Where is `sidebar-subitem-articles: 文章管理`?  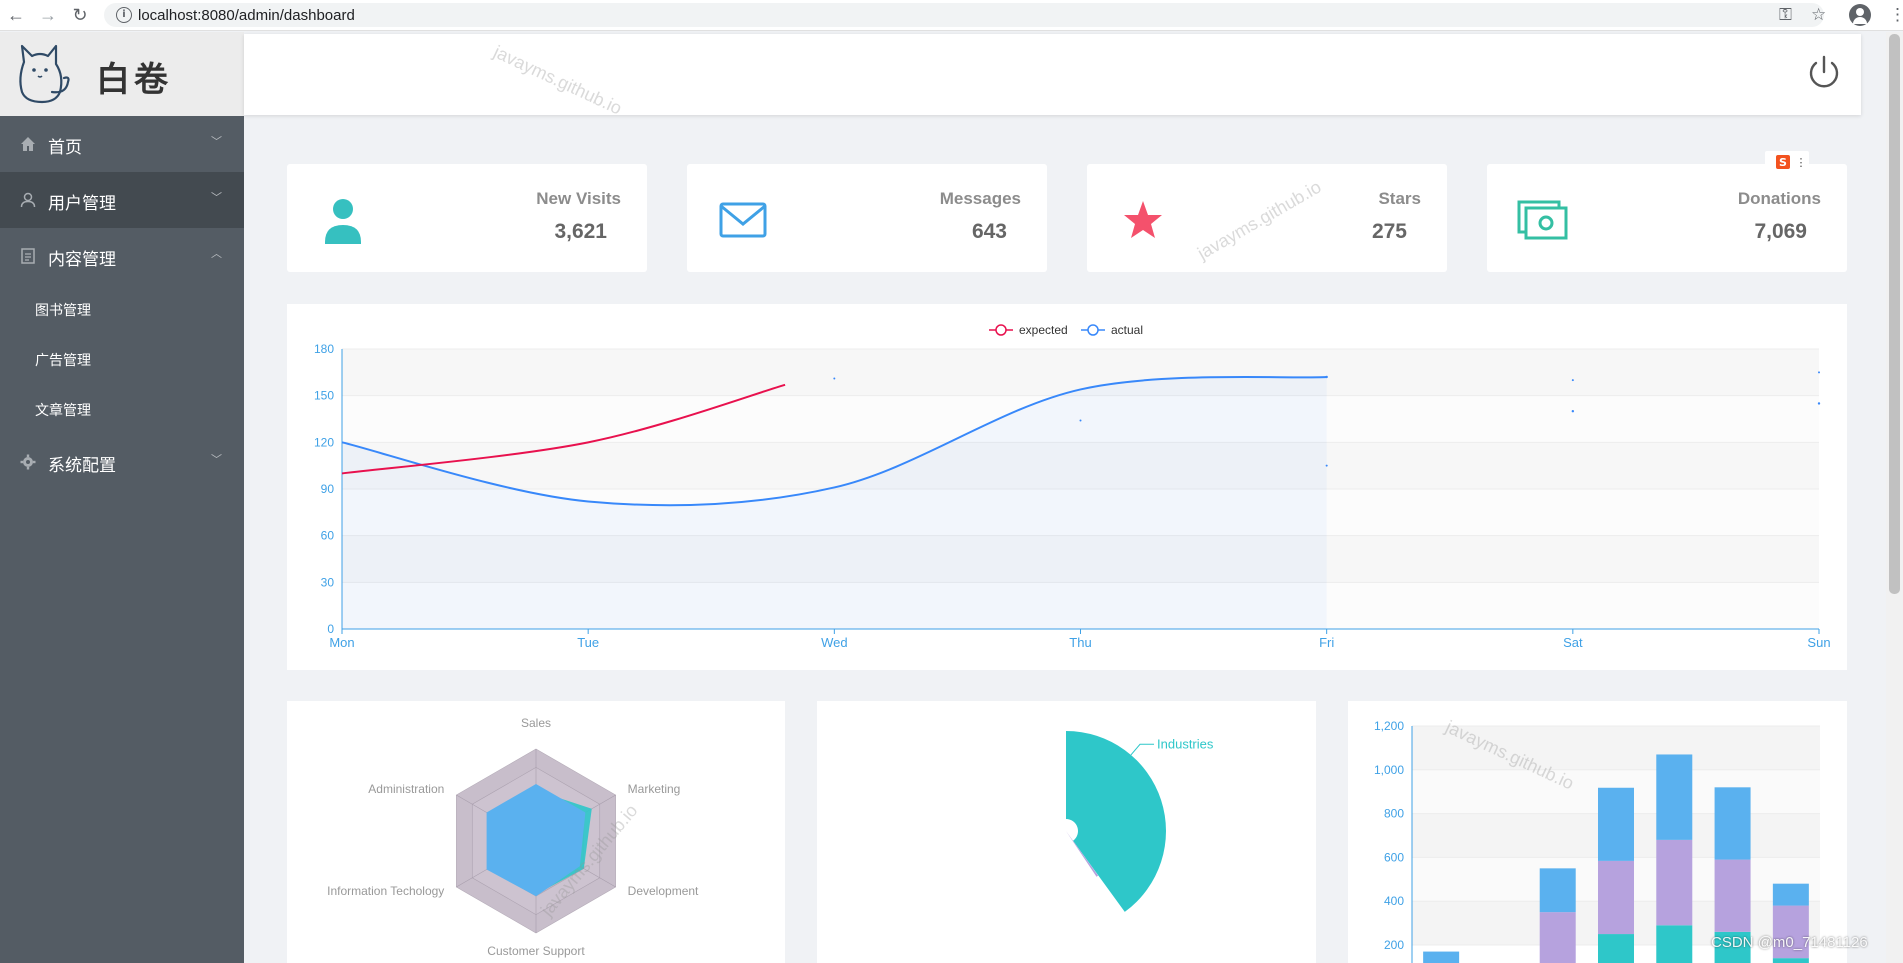 sidebar-subitem-articles: 文章管理 is located at coordinates (122, 409).